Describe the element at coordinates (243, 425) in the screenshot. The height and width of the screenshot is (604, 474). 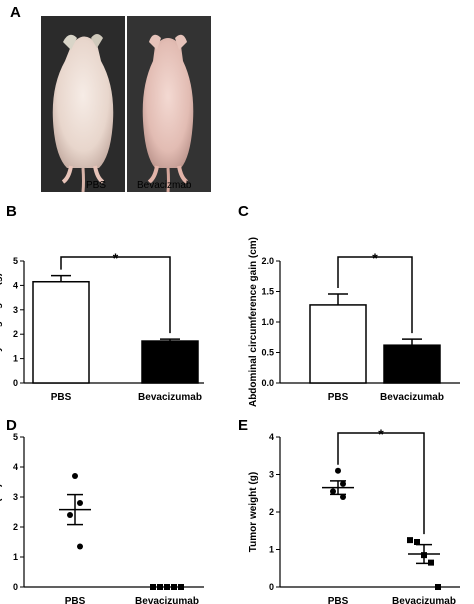
I see `panel-letter-e: E` at that location.